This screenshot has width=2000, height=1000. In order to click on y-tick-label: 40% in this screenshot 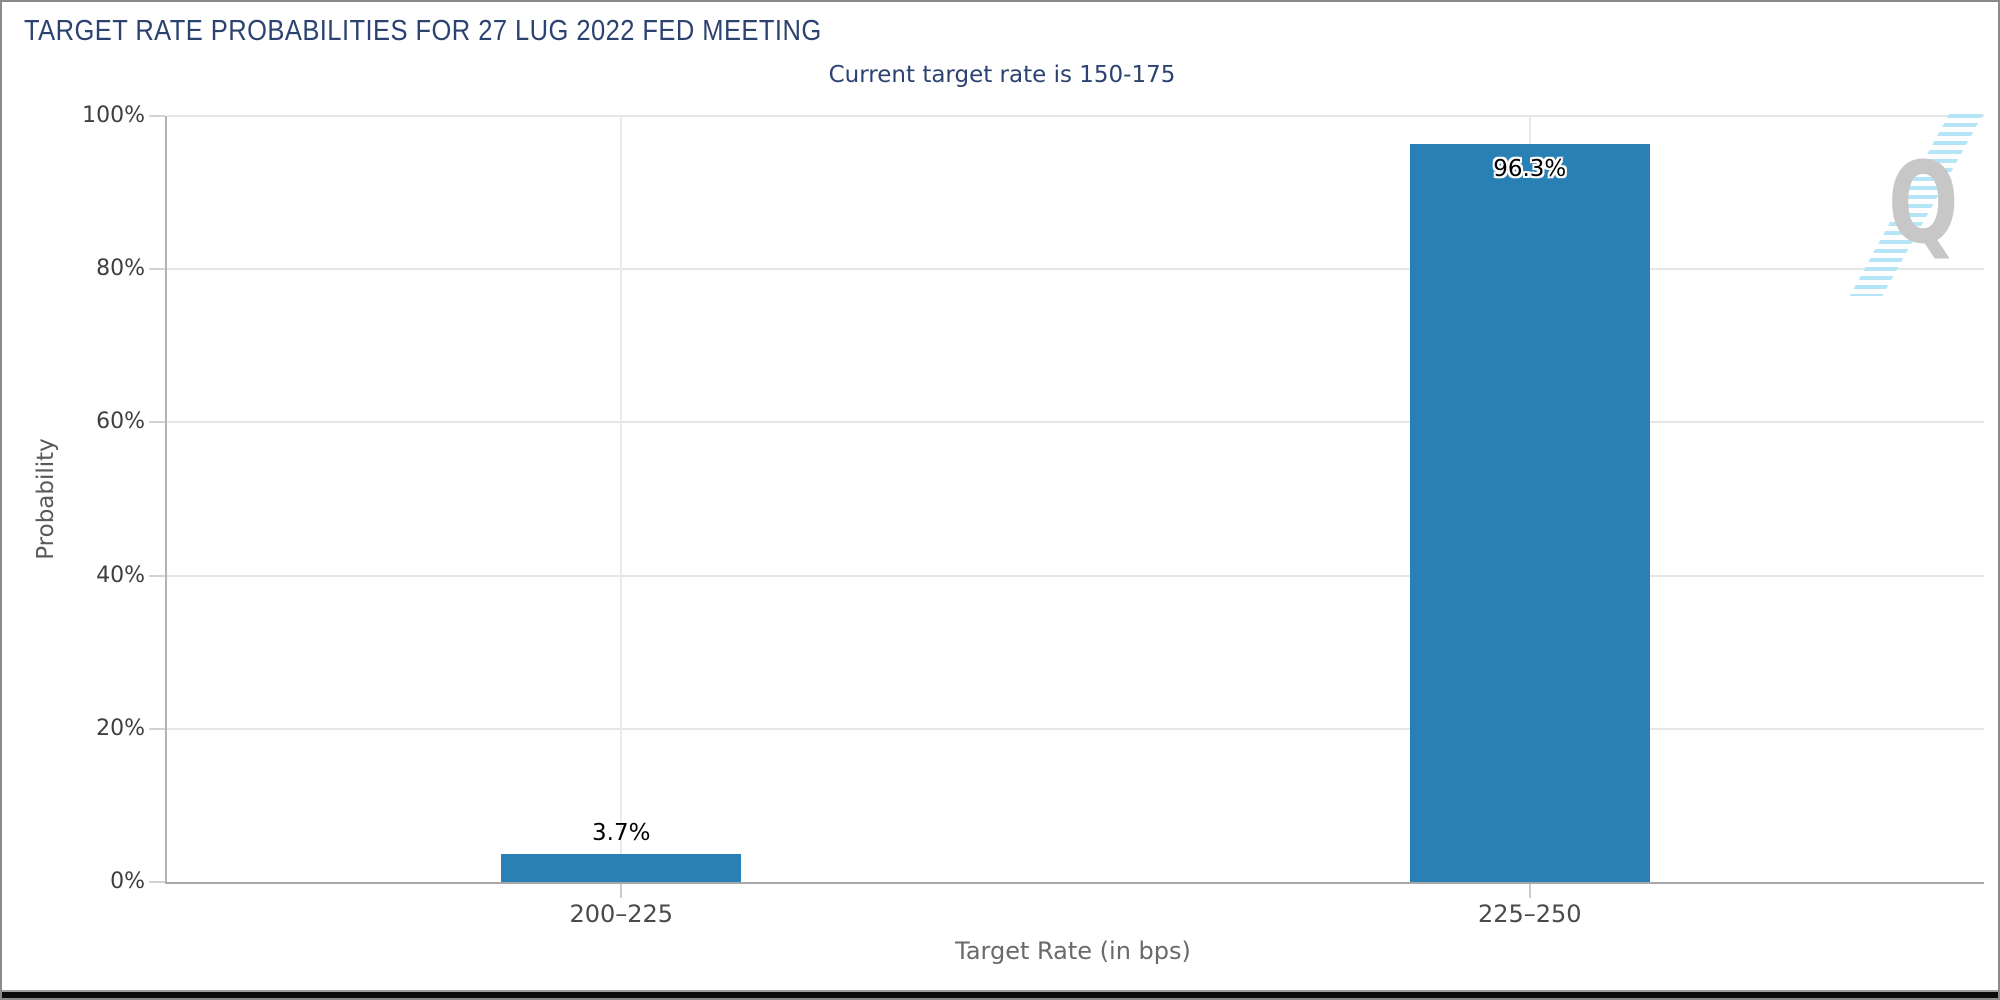, I will do `click(120, 575)`.